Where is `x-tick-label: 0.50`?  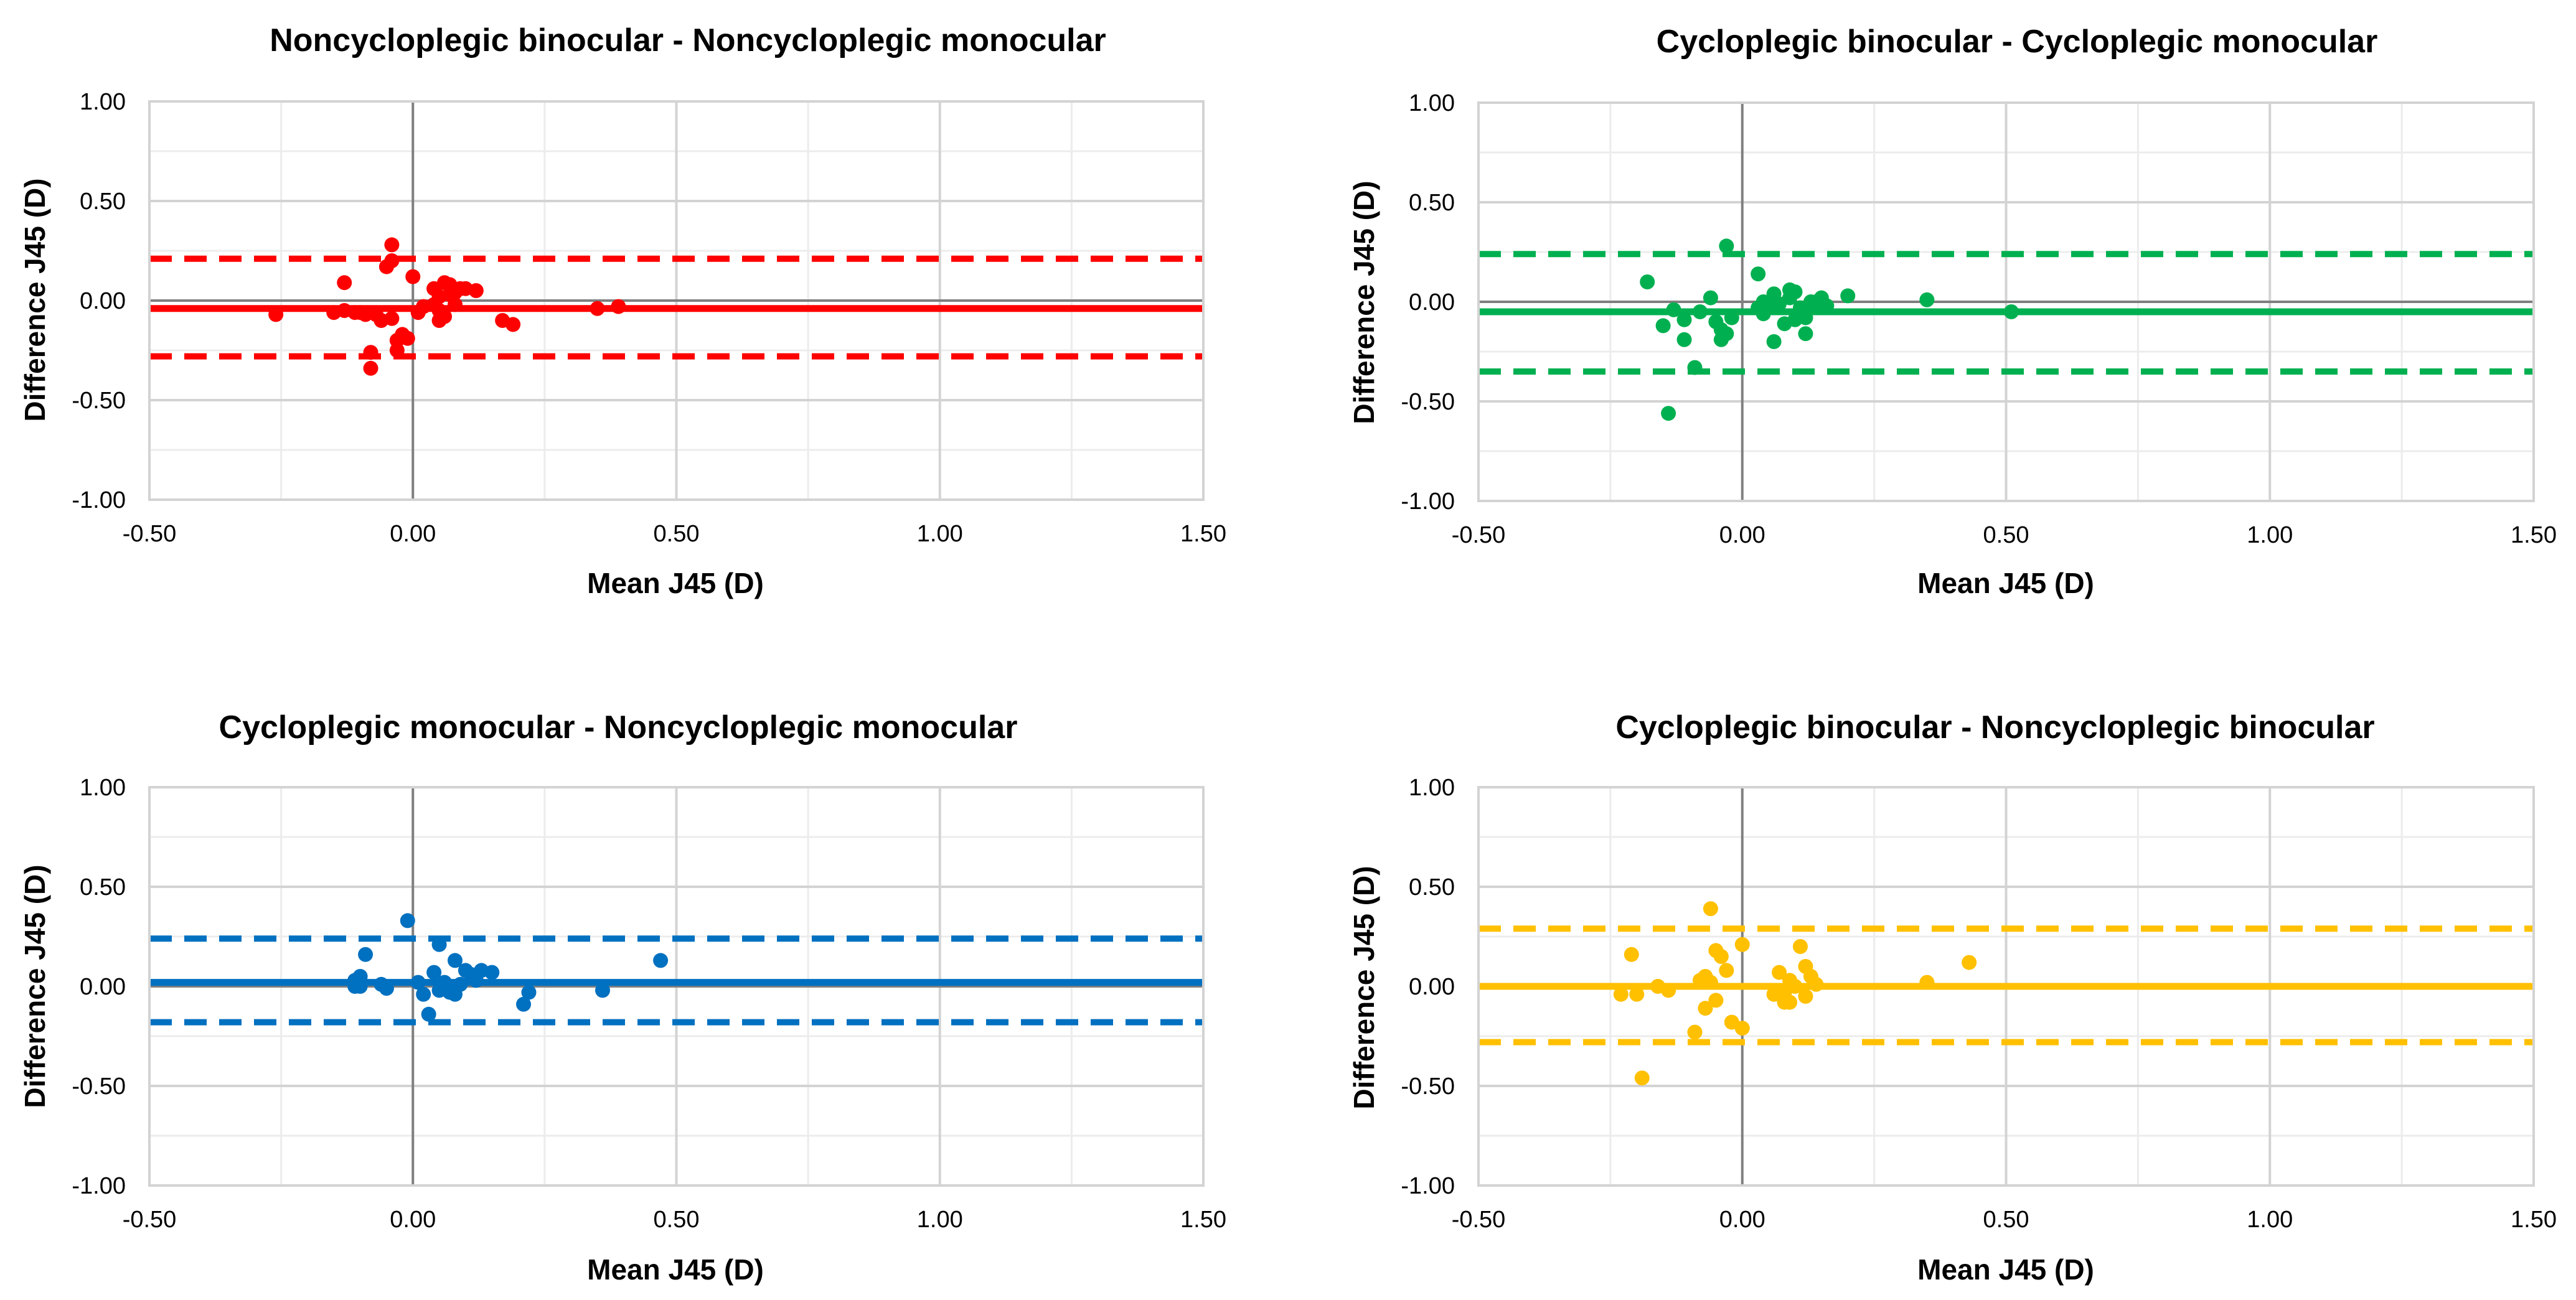 x-tick-label: 0.50 is located at coordinates (2006, 535).